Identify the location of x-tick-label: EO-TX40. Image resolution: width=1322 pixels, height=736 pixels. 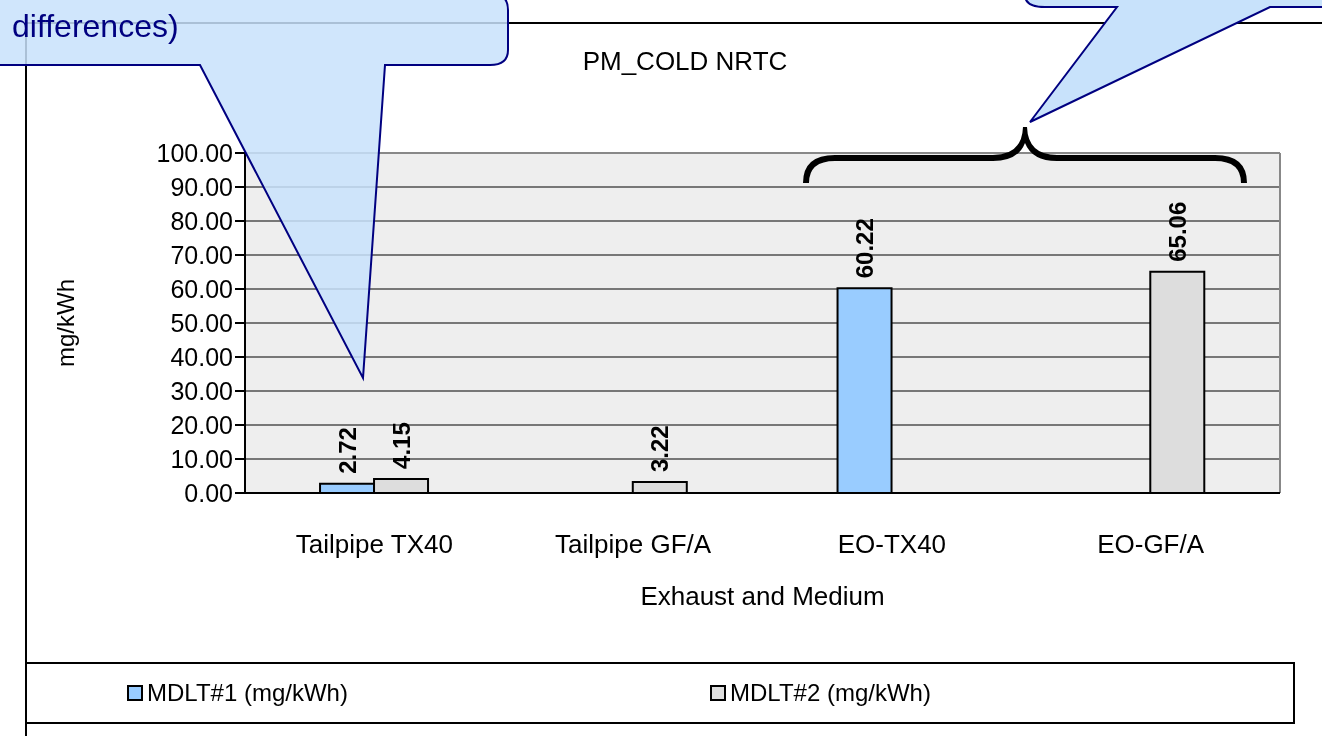
(892, 544).